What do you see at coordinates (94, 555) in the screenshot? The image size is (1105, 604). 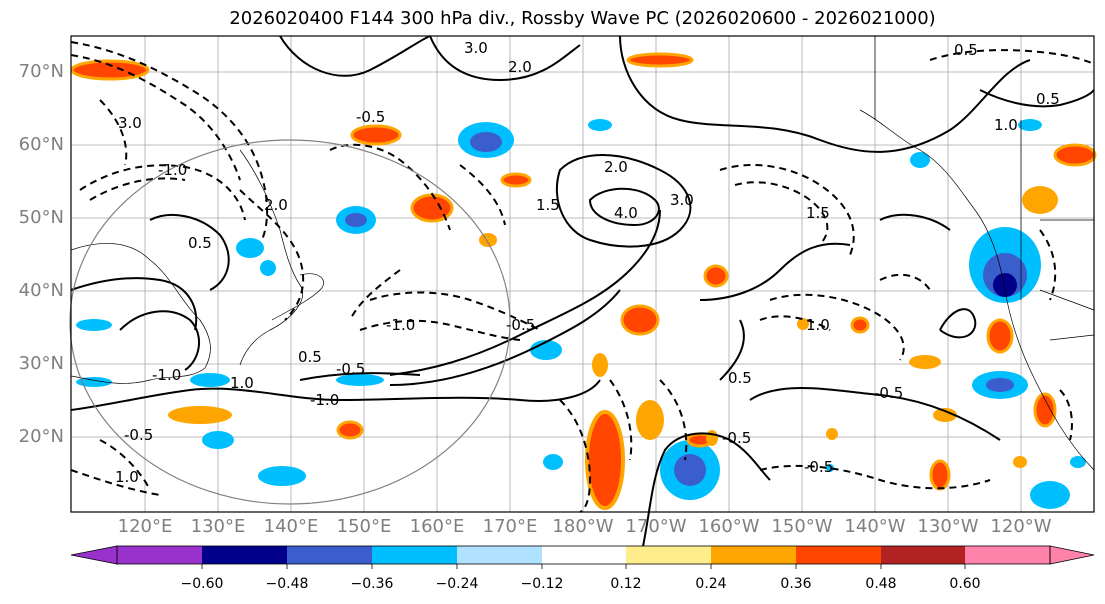 I see `colorbar-under-arrow` at bounding box center [94, 555].